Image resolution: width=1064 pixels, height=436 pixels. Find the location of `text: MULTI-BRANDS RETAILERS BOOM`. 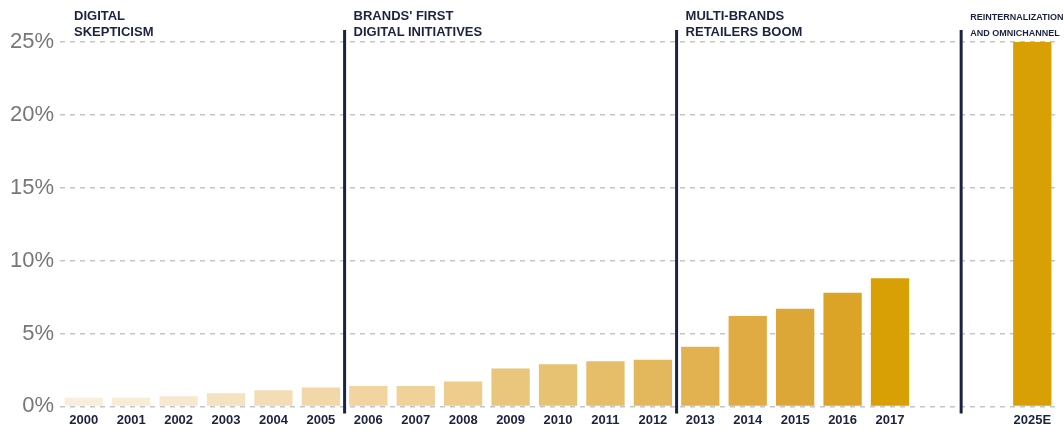

text: MULTI-BRANDS RETAILERS BOOM is located at coordinates (744, 23).